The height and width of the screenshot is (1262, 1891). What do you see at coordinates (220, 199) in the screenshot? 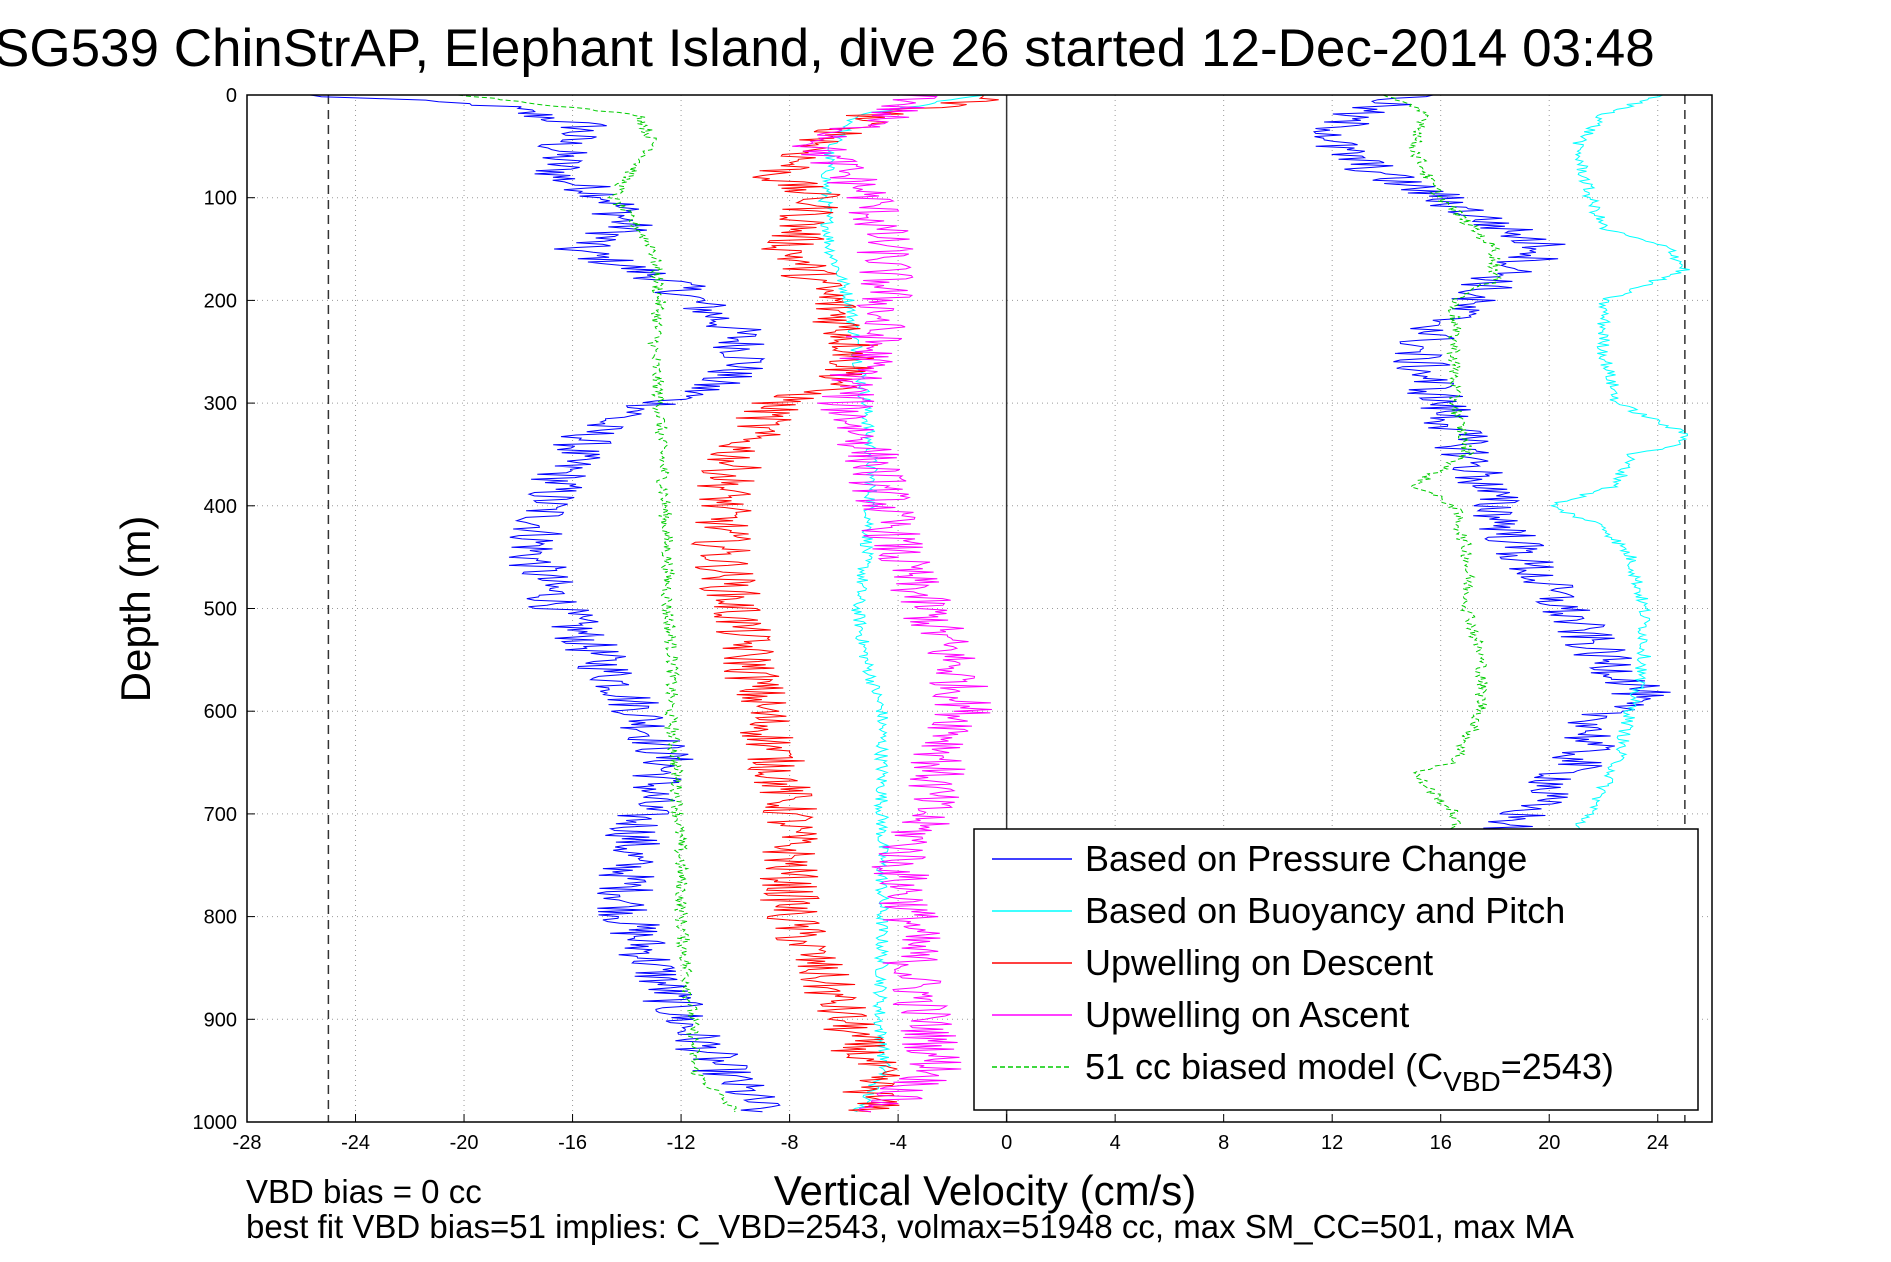
I see `y-tick-label: 100` at bounding box center [220, 199].